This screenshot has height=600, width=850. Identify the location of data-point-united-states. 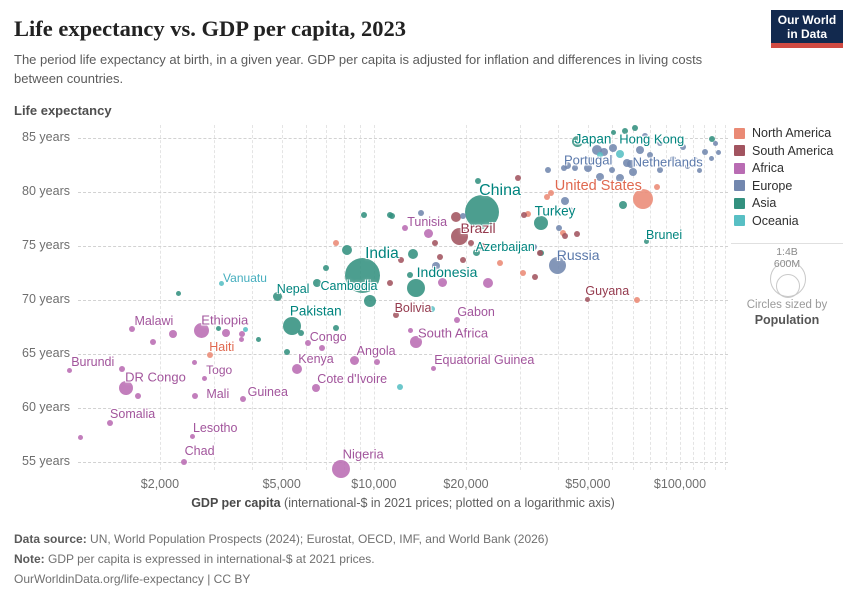
(643, 198).